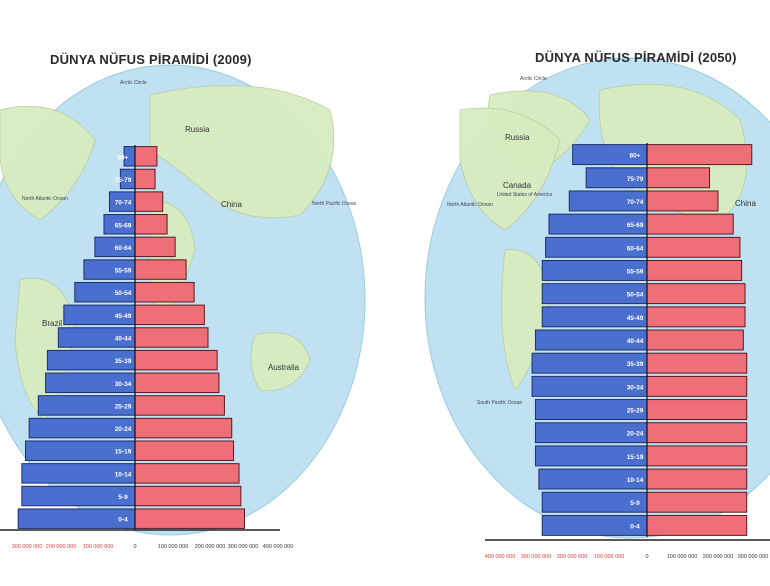 Image resolution: width=770 pixels, height=586 pixels. Describe the element at coordinates (284, 367) in the screenshot. I see `map-label: Australia` at that location.